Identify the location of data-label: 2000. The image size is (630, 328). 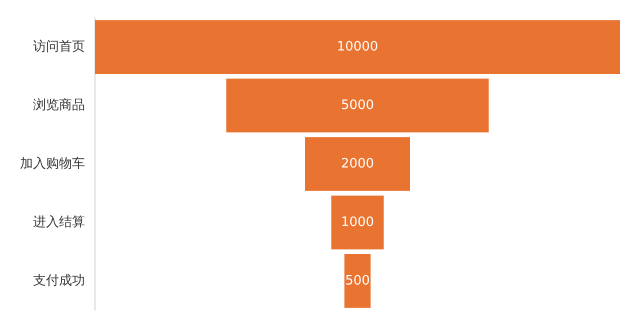
(357, 164).